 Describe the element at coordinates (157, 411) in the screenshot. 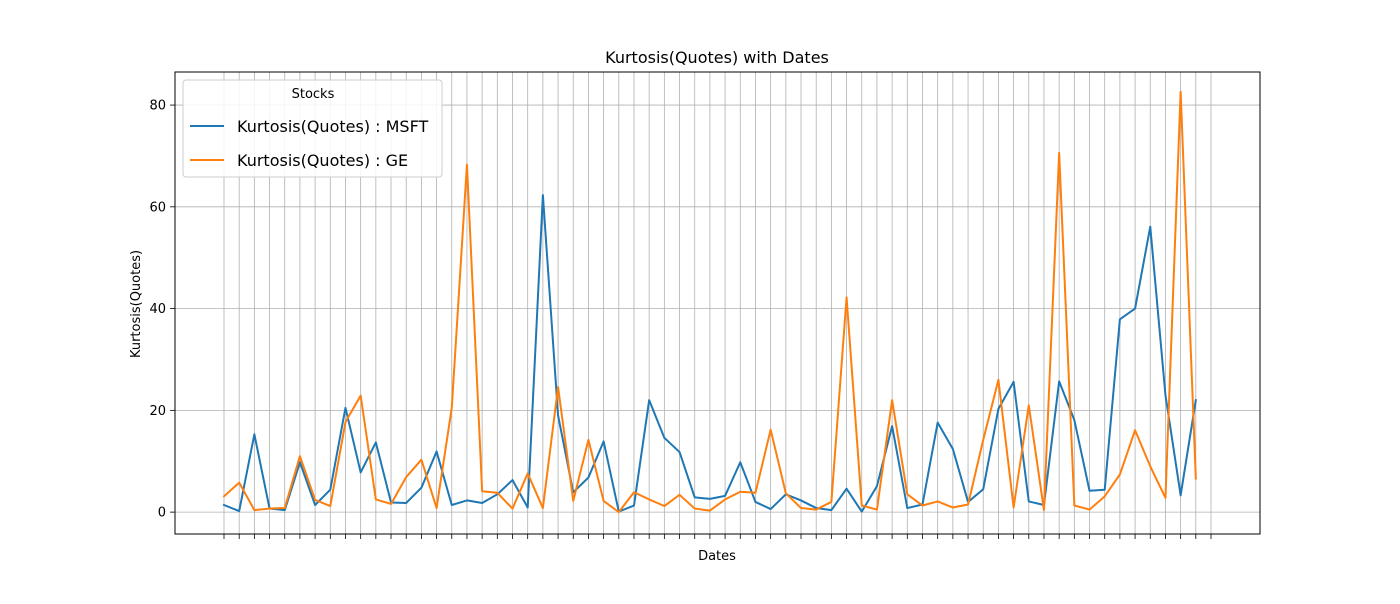

I see `y-tick-label: 20` at that location.